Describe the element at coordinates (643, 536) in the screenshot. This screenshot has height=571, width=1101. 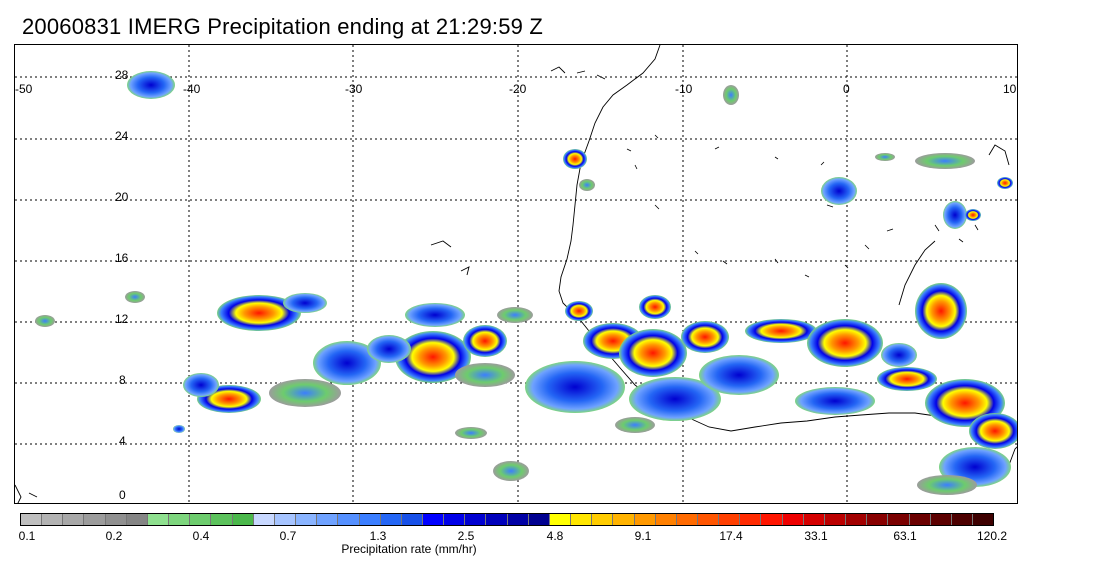
I see `colorbar-label-7: 9.1` at that location.